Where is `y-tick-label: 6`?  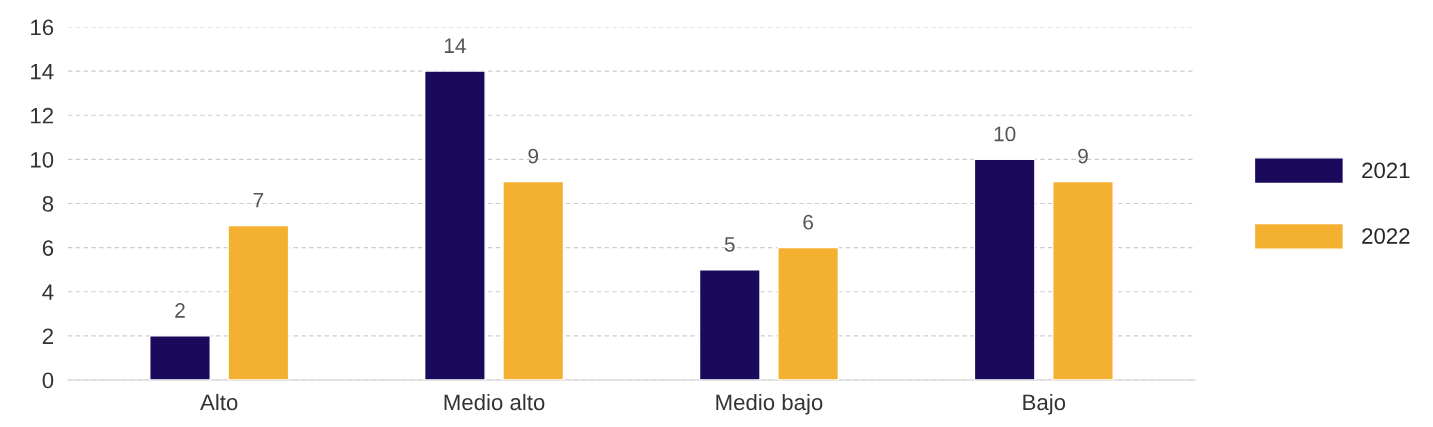 y-tick-label: 6 is located at coordinates (48, 248).